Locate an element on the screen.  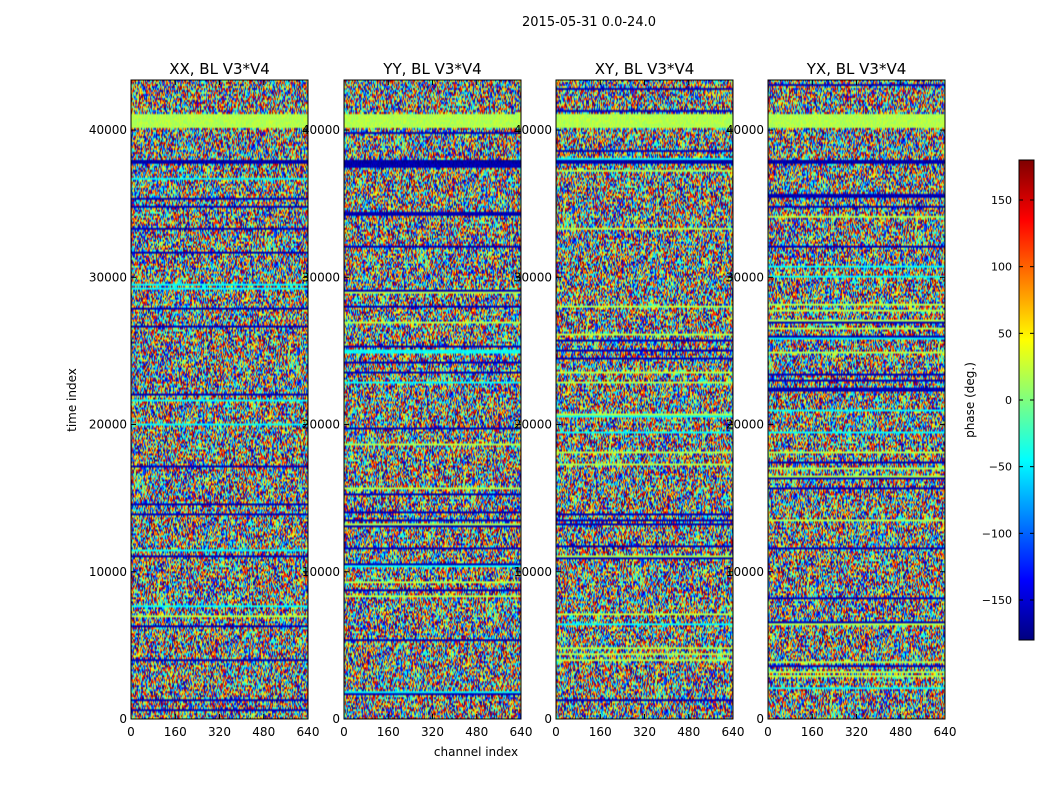
colorbar-tick-label: 100 is located at coordinates (1001, 267).